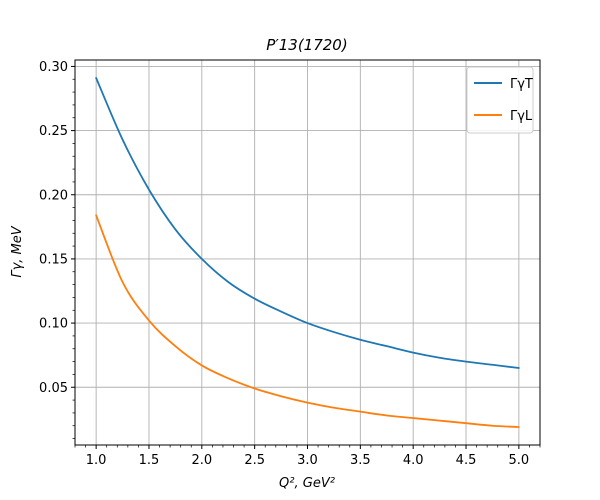 The width and height of the screenshot is (600, 500). I want to click on x-tick-label: 3.0, so click(307, 460).